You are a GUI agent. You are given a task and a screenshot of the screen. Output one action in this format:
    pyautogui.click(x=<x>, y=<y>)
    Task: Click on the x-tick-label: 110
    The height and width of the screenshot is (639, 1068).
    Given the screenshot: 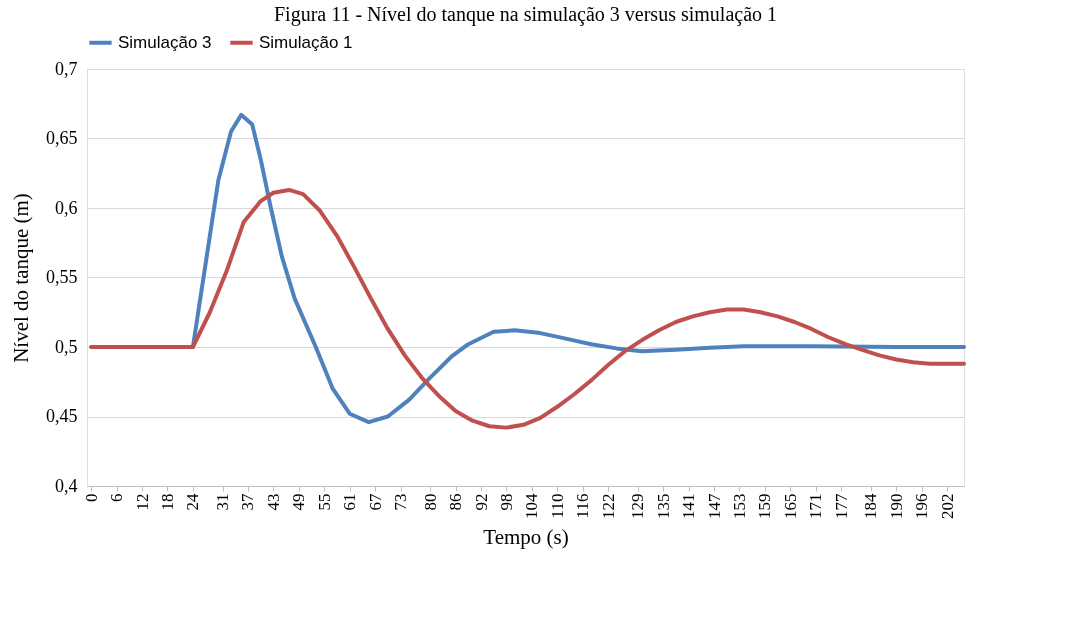 What is the action you would take?
    pyautogui.click(x=557, y=506)
    